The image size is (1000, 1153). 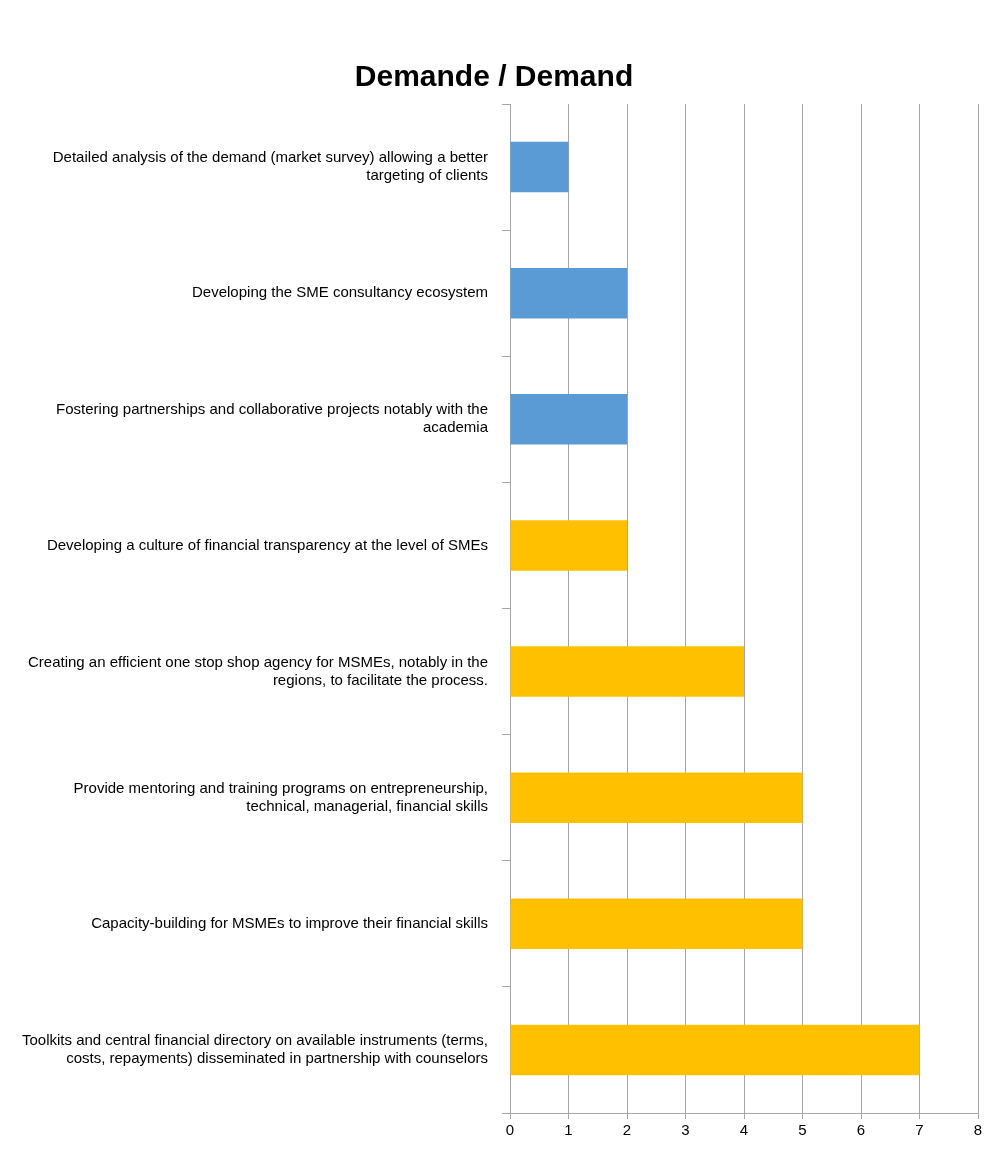 What do you see at coordinates (289, 922) in the screenshot?
I see `y-tick-label: Capacity-building for MSMEs to improve their financial skills` at bounding box center [289, 922].